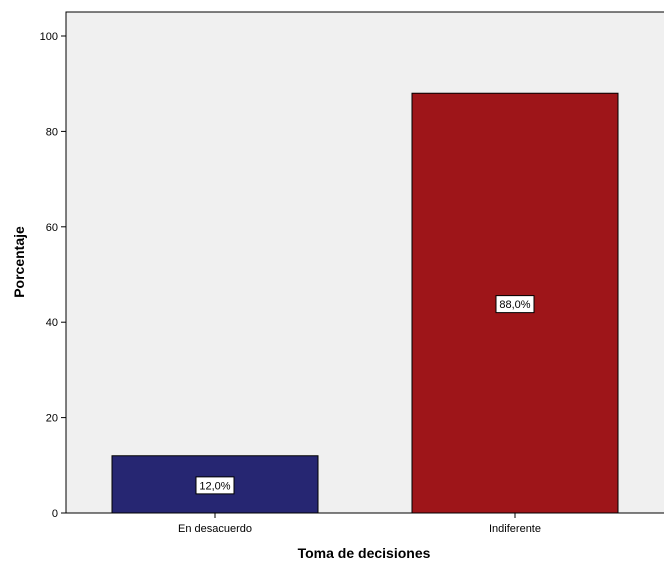 The image size is (664, 563). Describe the element at coordinates (52, 132) in the screenshot. I see `y-tick-label: 80` at that location.